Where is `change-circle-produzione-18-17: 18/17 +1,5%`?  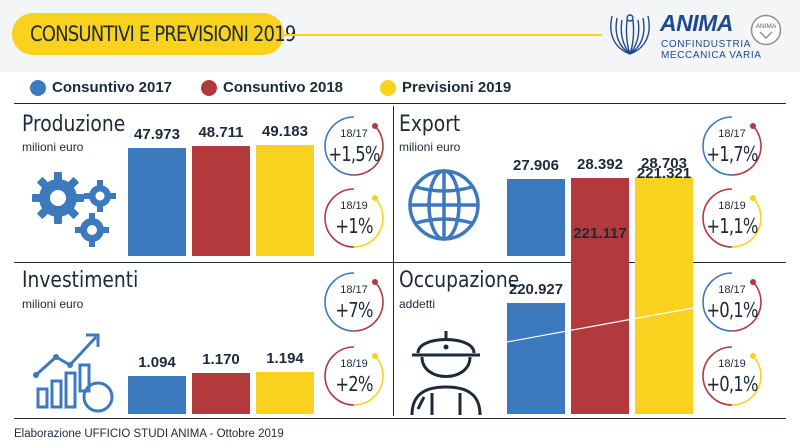 change-circle-produzione-18-17: 18/17 +1,5% is located at coordinates (354, 146).